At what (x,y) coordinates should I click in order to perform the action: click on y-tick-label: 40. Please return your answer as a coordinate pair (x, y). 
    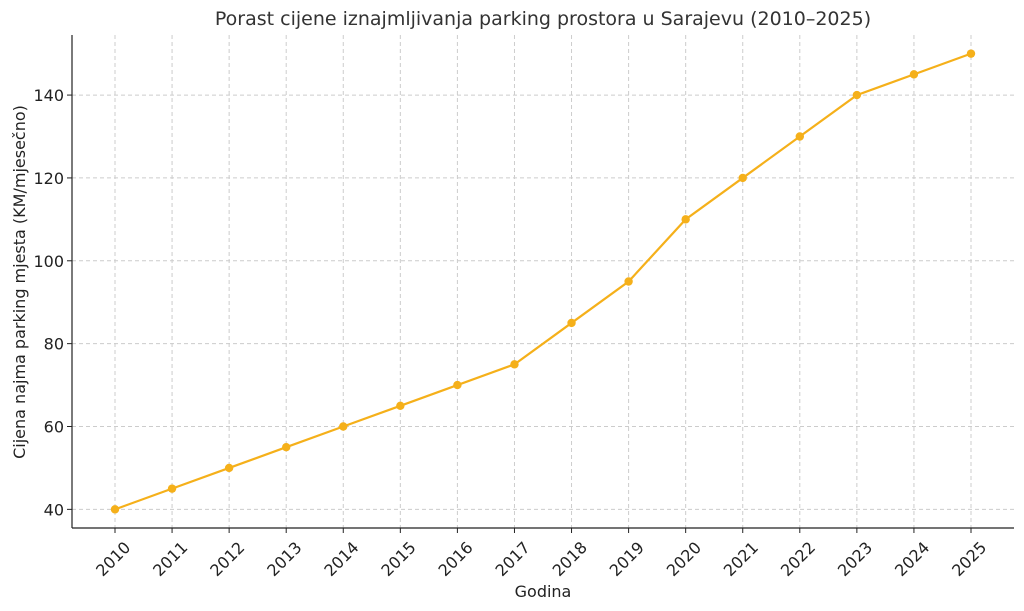
    Looking at the image, I should click on (54, 509).